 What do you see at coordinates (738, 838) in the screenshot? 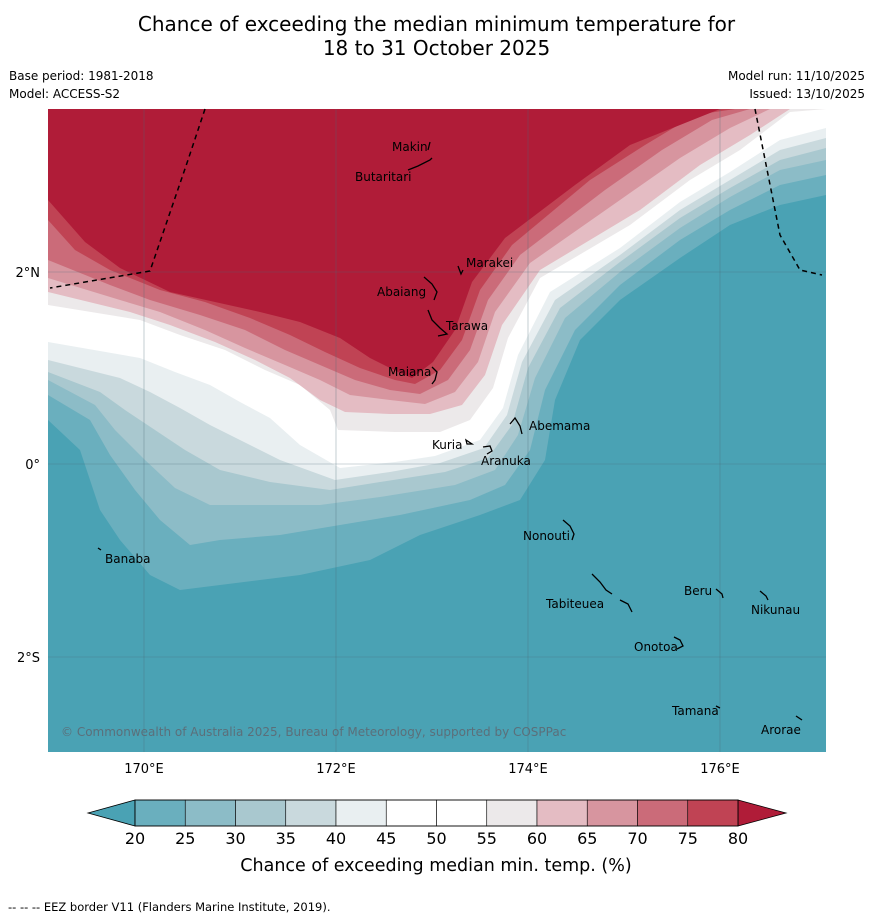
I see `colorbar-tick-80: 80` at bounding box center [738, 838].